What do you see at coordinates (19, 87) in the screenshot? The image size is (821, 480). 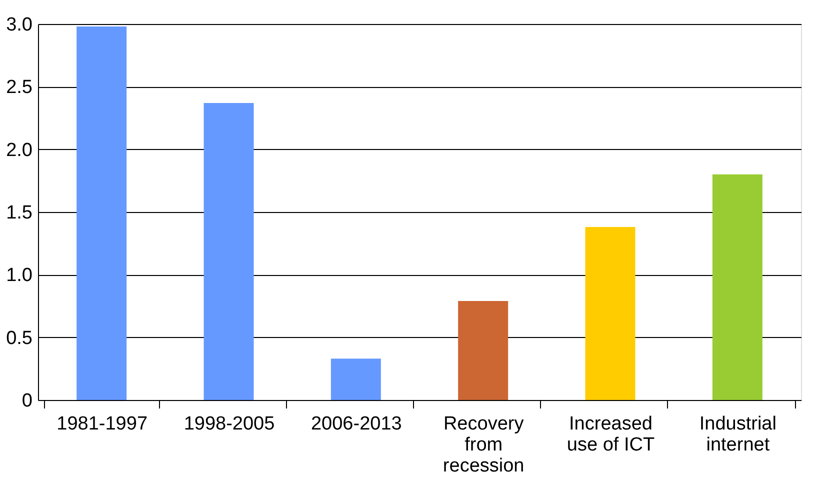 I see `y-tick-label: 2.5` at bounding box center [19, 87].